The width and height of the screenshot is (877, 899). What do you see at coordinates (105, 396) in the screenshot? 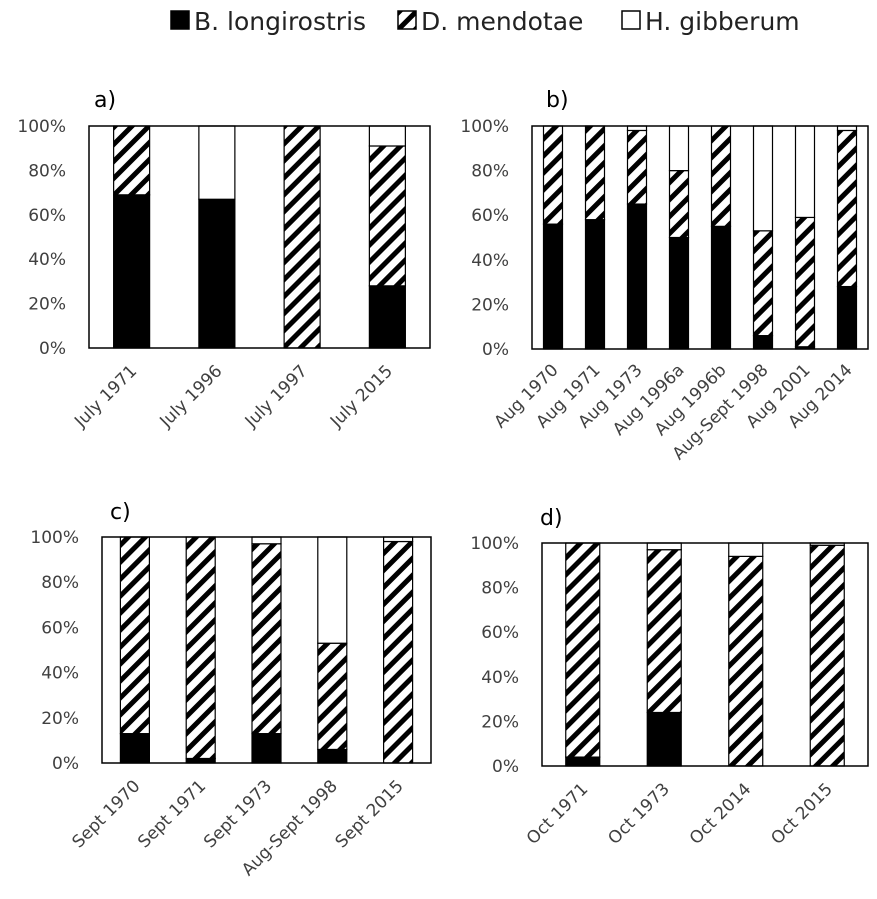
I see `x-tick-label: July 1971` at bounding box center [105, 396].